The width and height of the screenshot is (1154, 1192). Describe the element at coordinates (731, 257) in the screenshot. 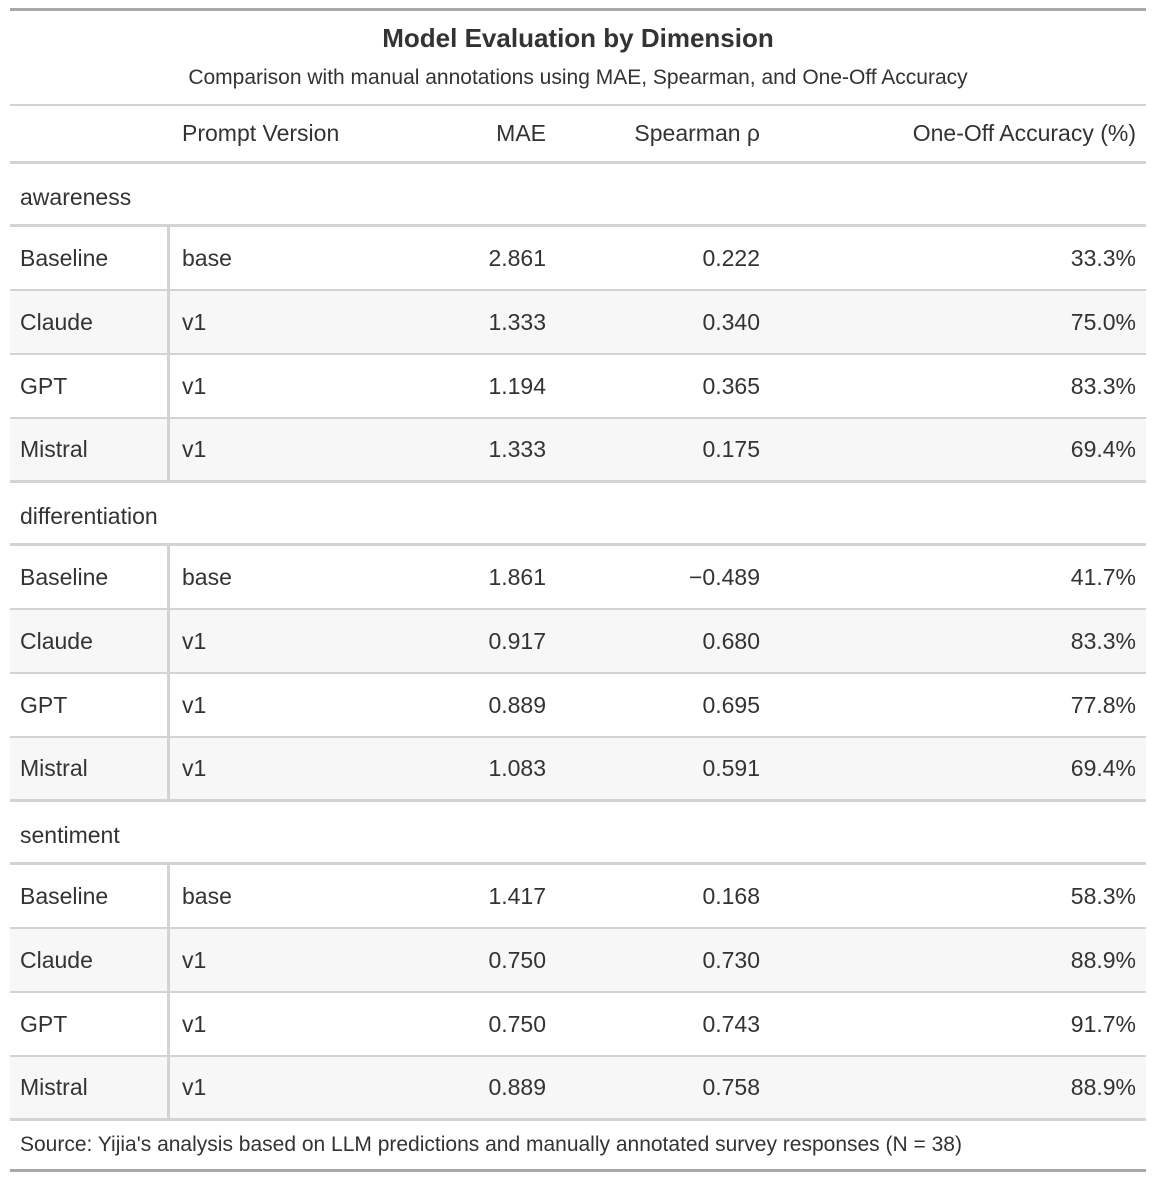

I see `spearman-cell: 0.222` at that location.